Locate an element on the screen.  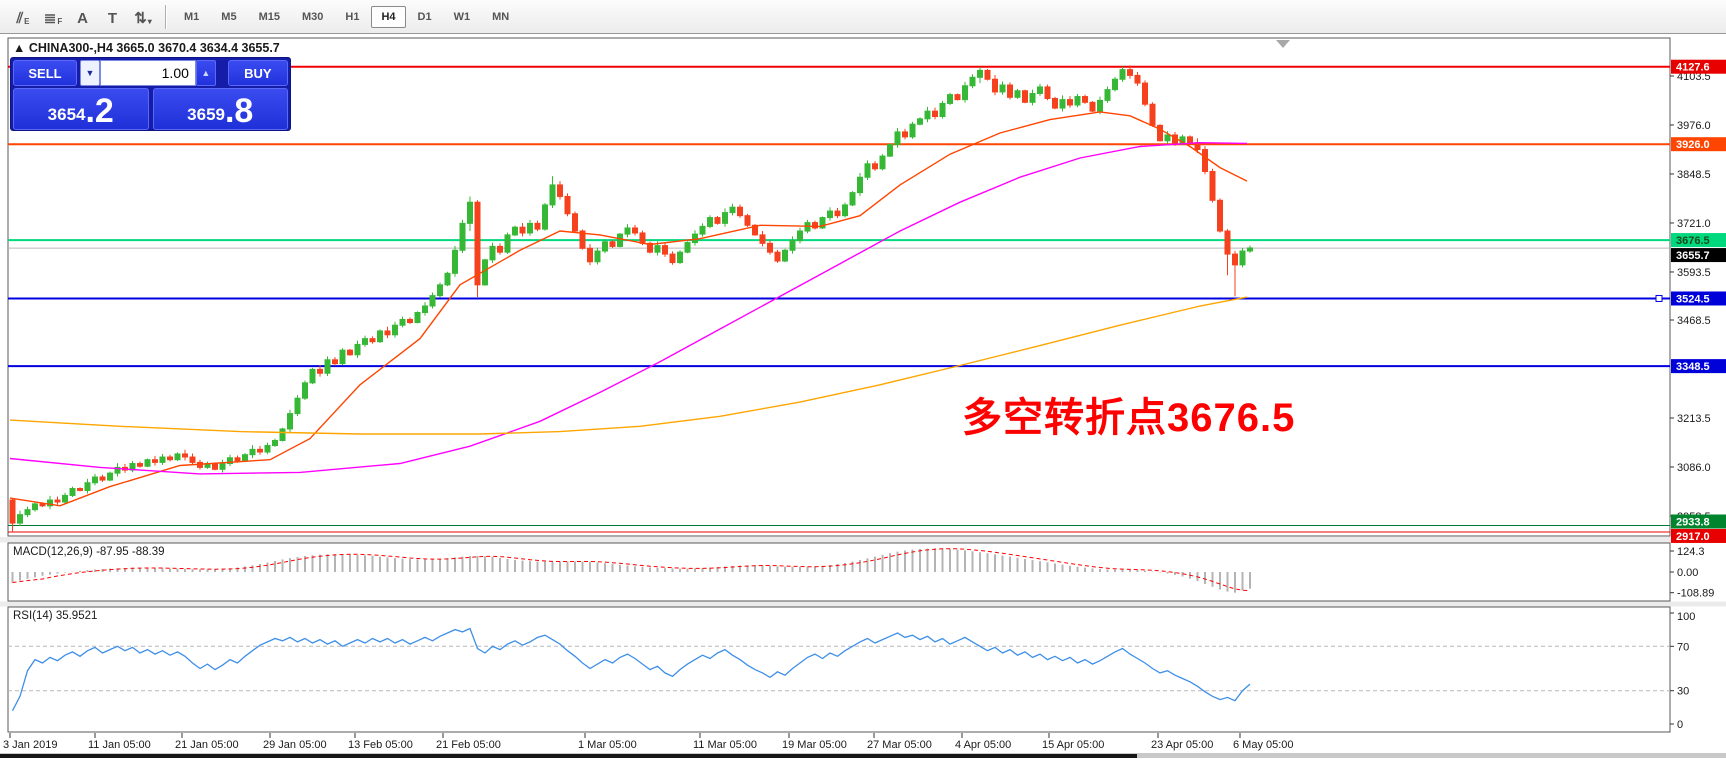
macd-signal-line is located at coordinates (631, 570).